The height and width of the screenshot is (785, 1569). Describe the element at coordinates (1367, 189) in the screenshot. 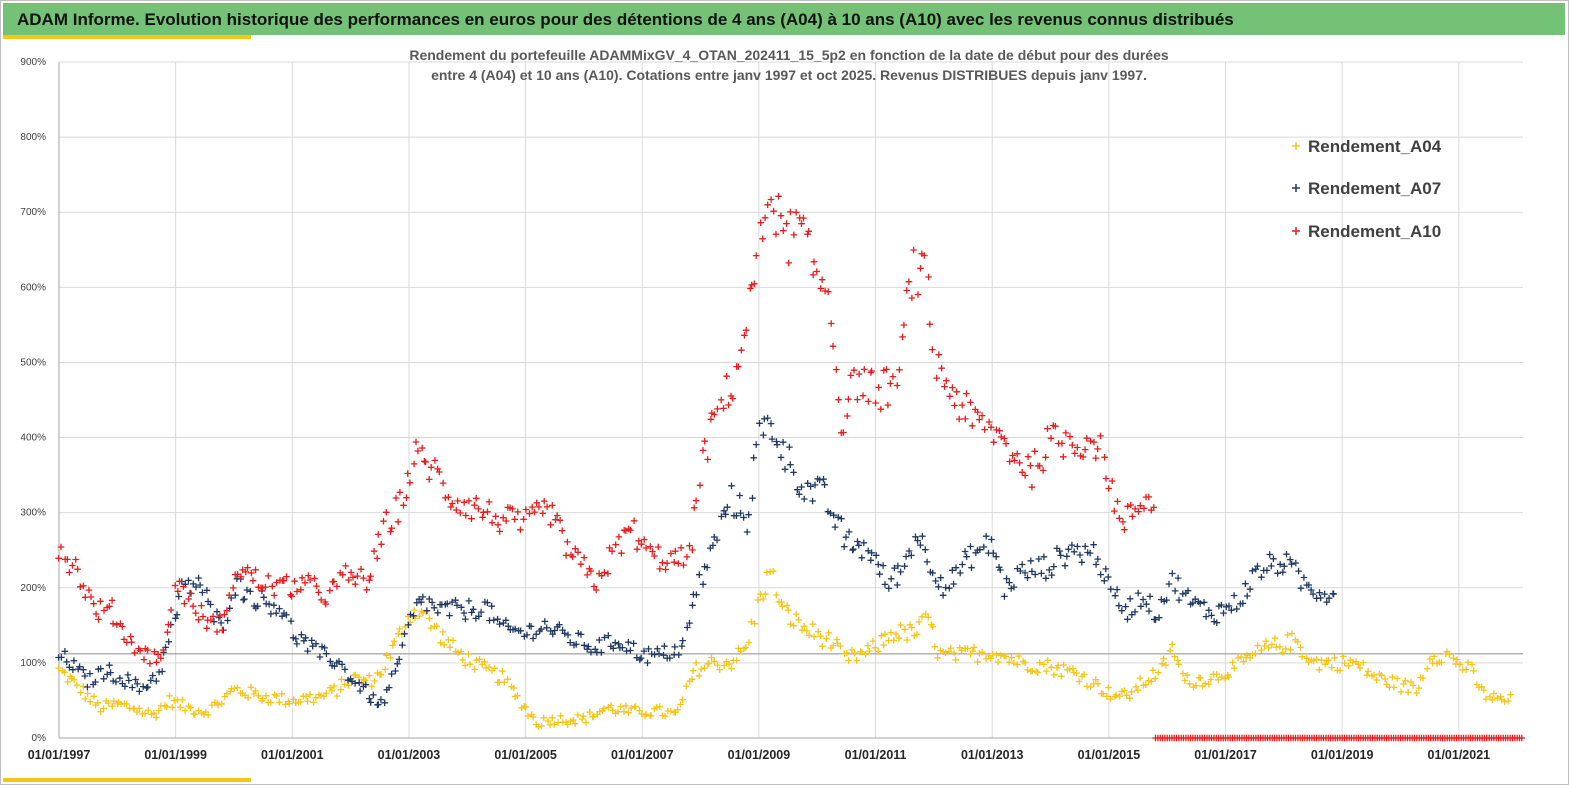

I see `legend: Rendement_A04 Rendement_A07 Rendement_A10` at that location.